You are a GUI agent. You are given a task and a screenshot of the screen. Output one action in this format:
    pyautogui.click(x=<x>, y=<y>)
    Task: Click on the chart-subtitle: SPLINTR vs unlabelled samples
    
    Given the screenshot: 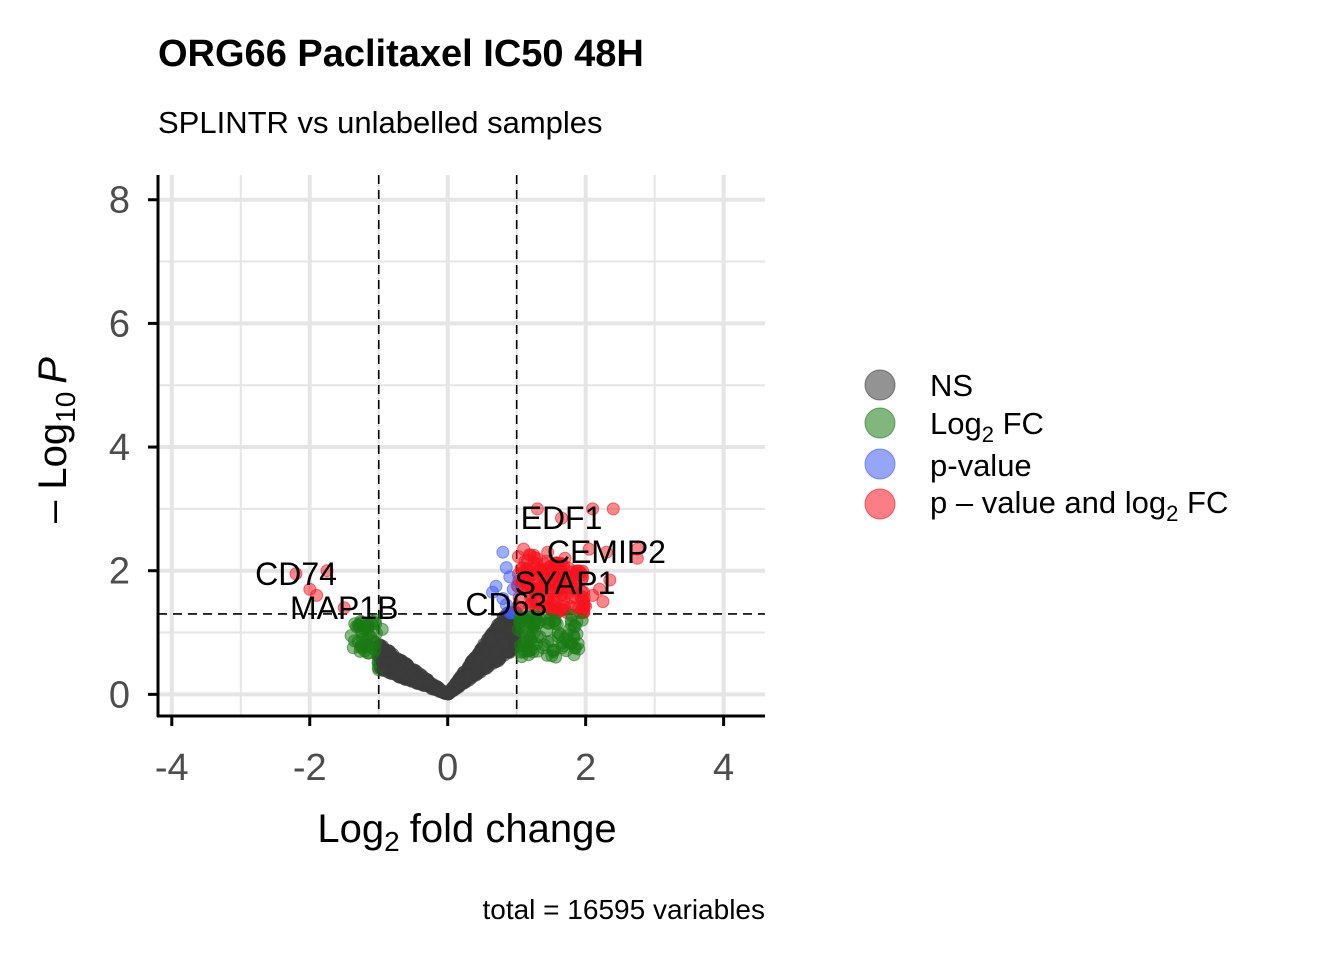 What is the action you would take?
    pyautogui.click(x=380, y=122)
    